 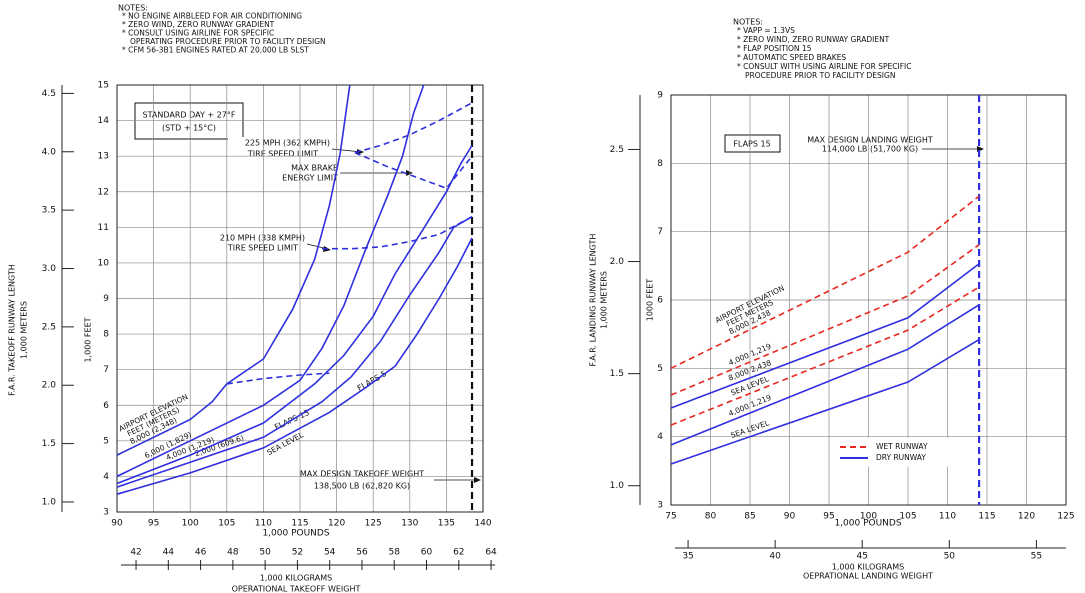 What do you see at coordinates (670, 517) in the screenshot?
I see `x-tick-label: 75` at bounding box center [670, 517].